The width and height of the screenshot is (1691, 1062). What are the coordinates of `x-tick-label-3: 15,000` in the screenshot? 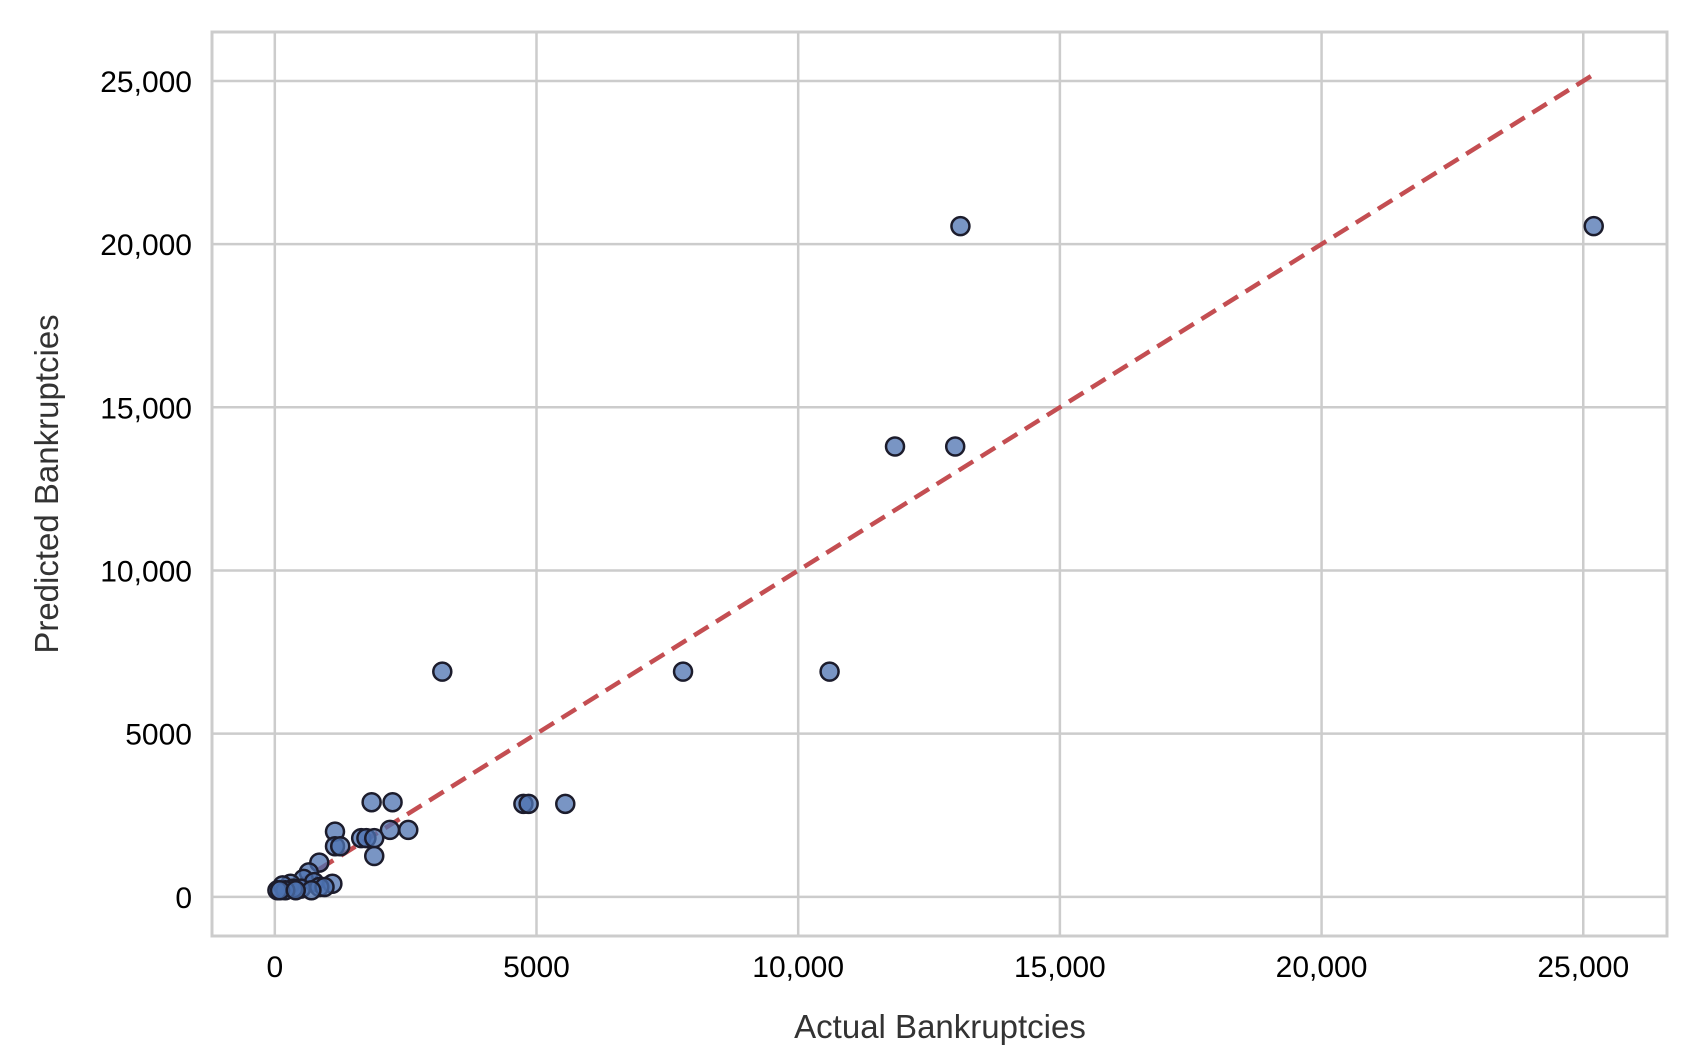 It's located at (1060, 967).